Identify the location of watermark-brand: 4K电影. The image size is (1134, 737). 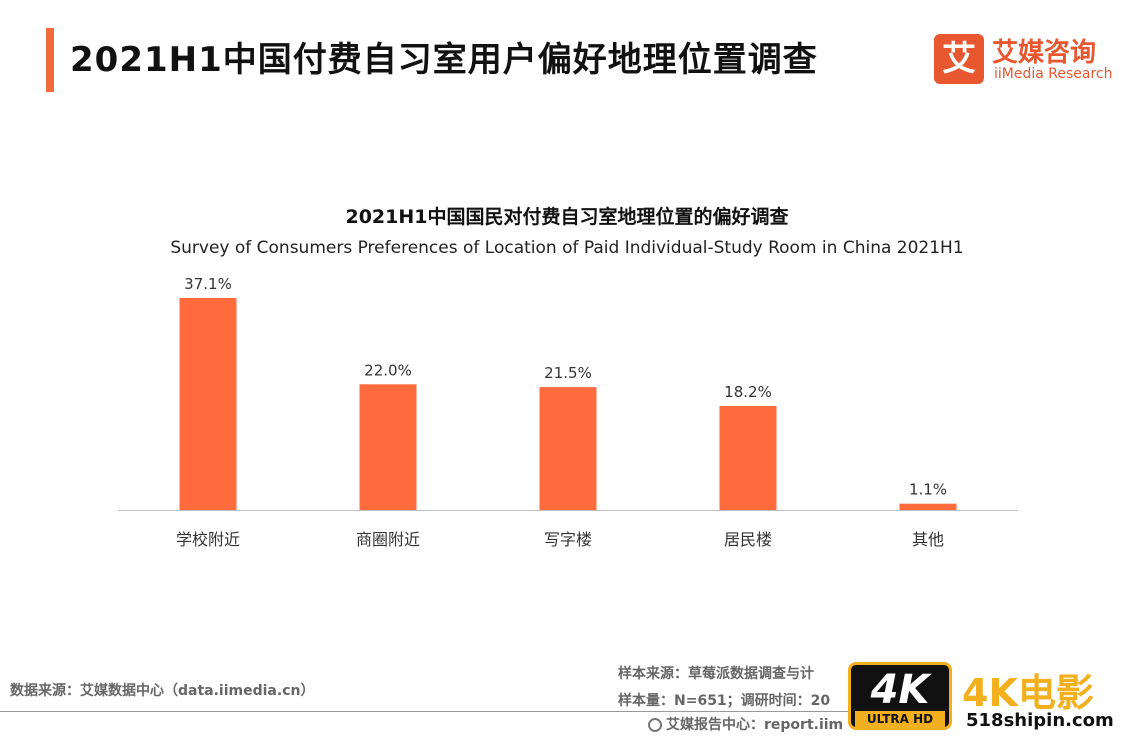
(1028, 693).